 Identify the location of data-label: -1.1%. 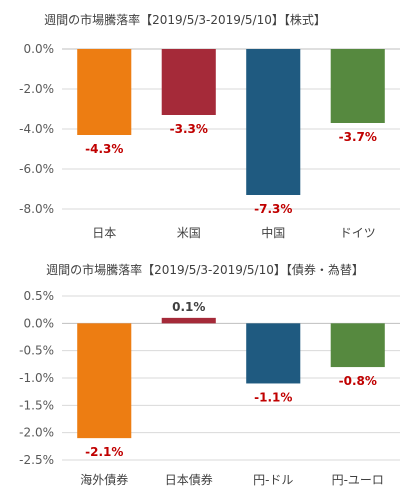
(273, 397).